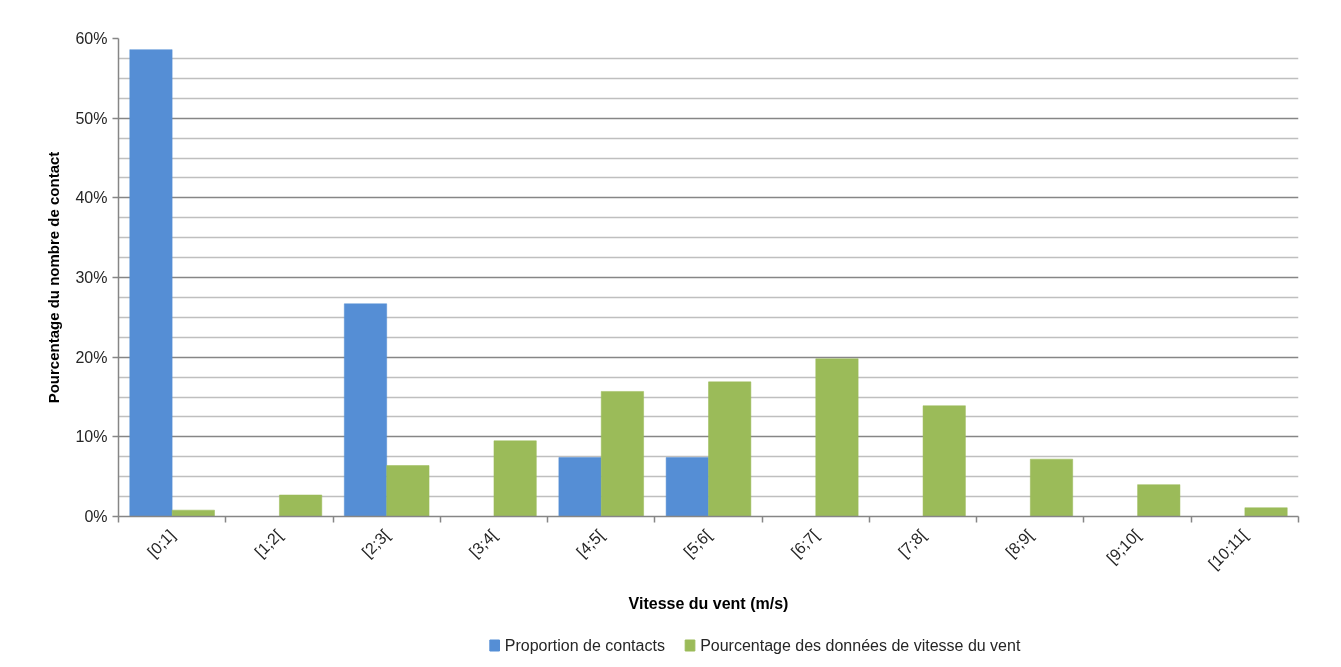 This screenshot has width=1341, height=667. What do you see at coordinates (91, 357) in the screenshot?
I see `y-tick-label: 20%` at bounding box center [91, 357].